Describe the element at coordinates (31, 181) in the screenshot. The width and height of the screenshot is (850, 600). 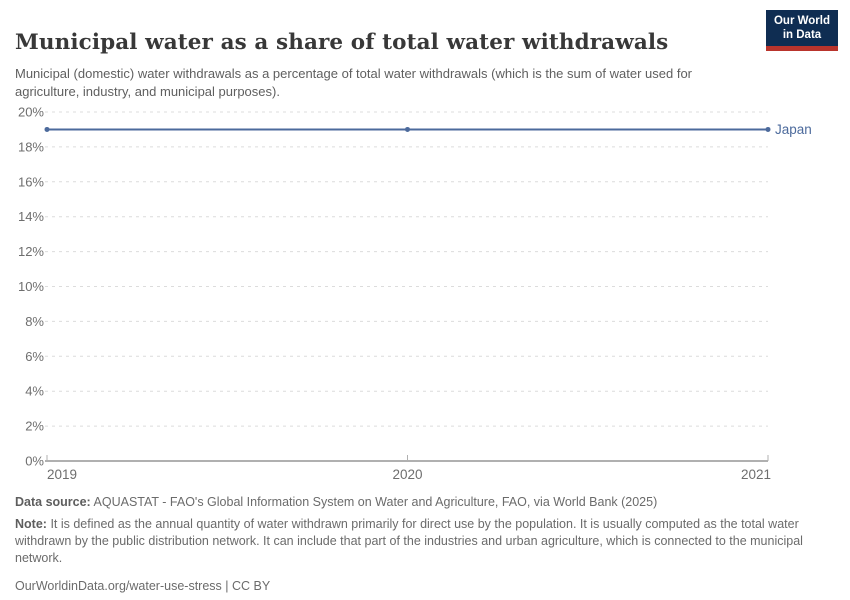
I see `y-tick-label: 16%` at that location.